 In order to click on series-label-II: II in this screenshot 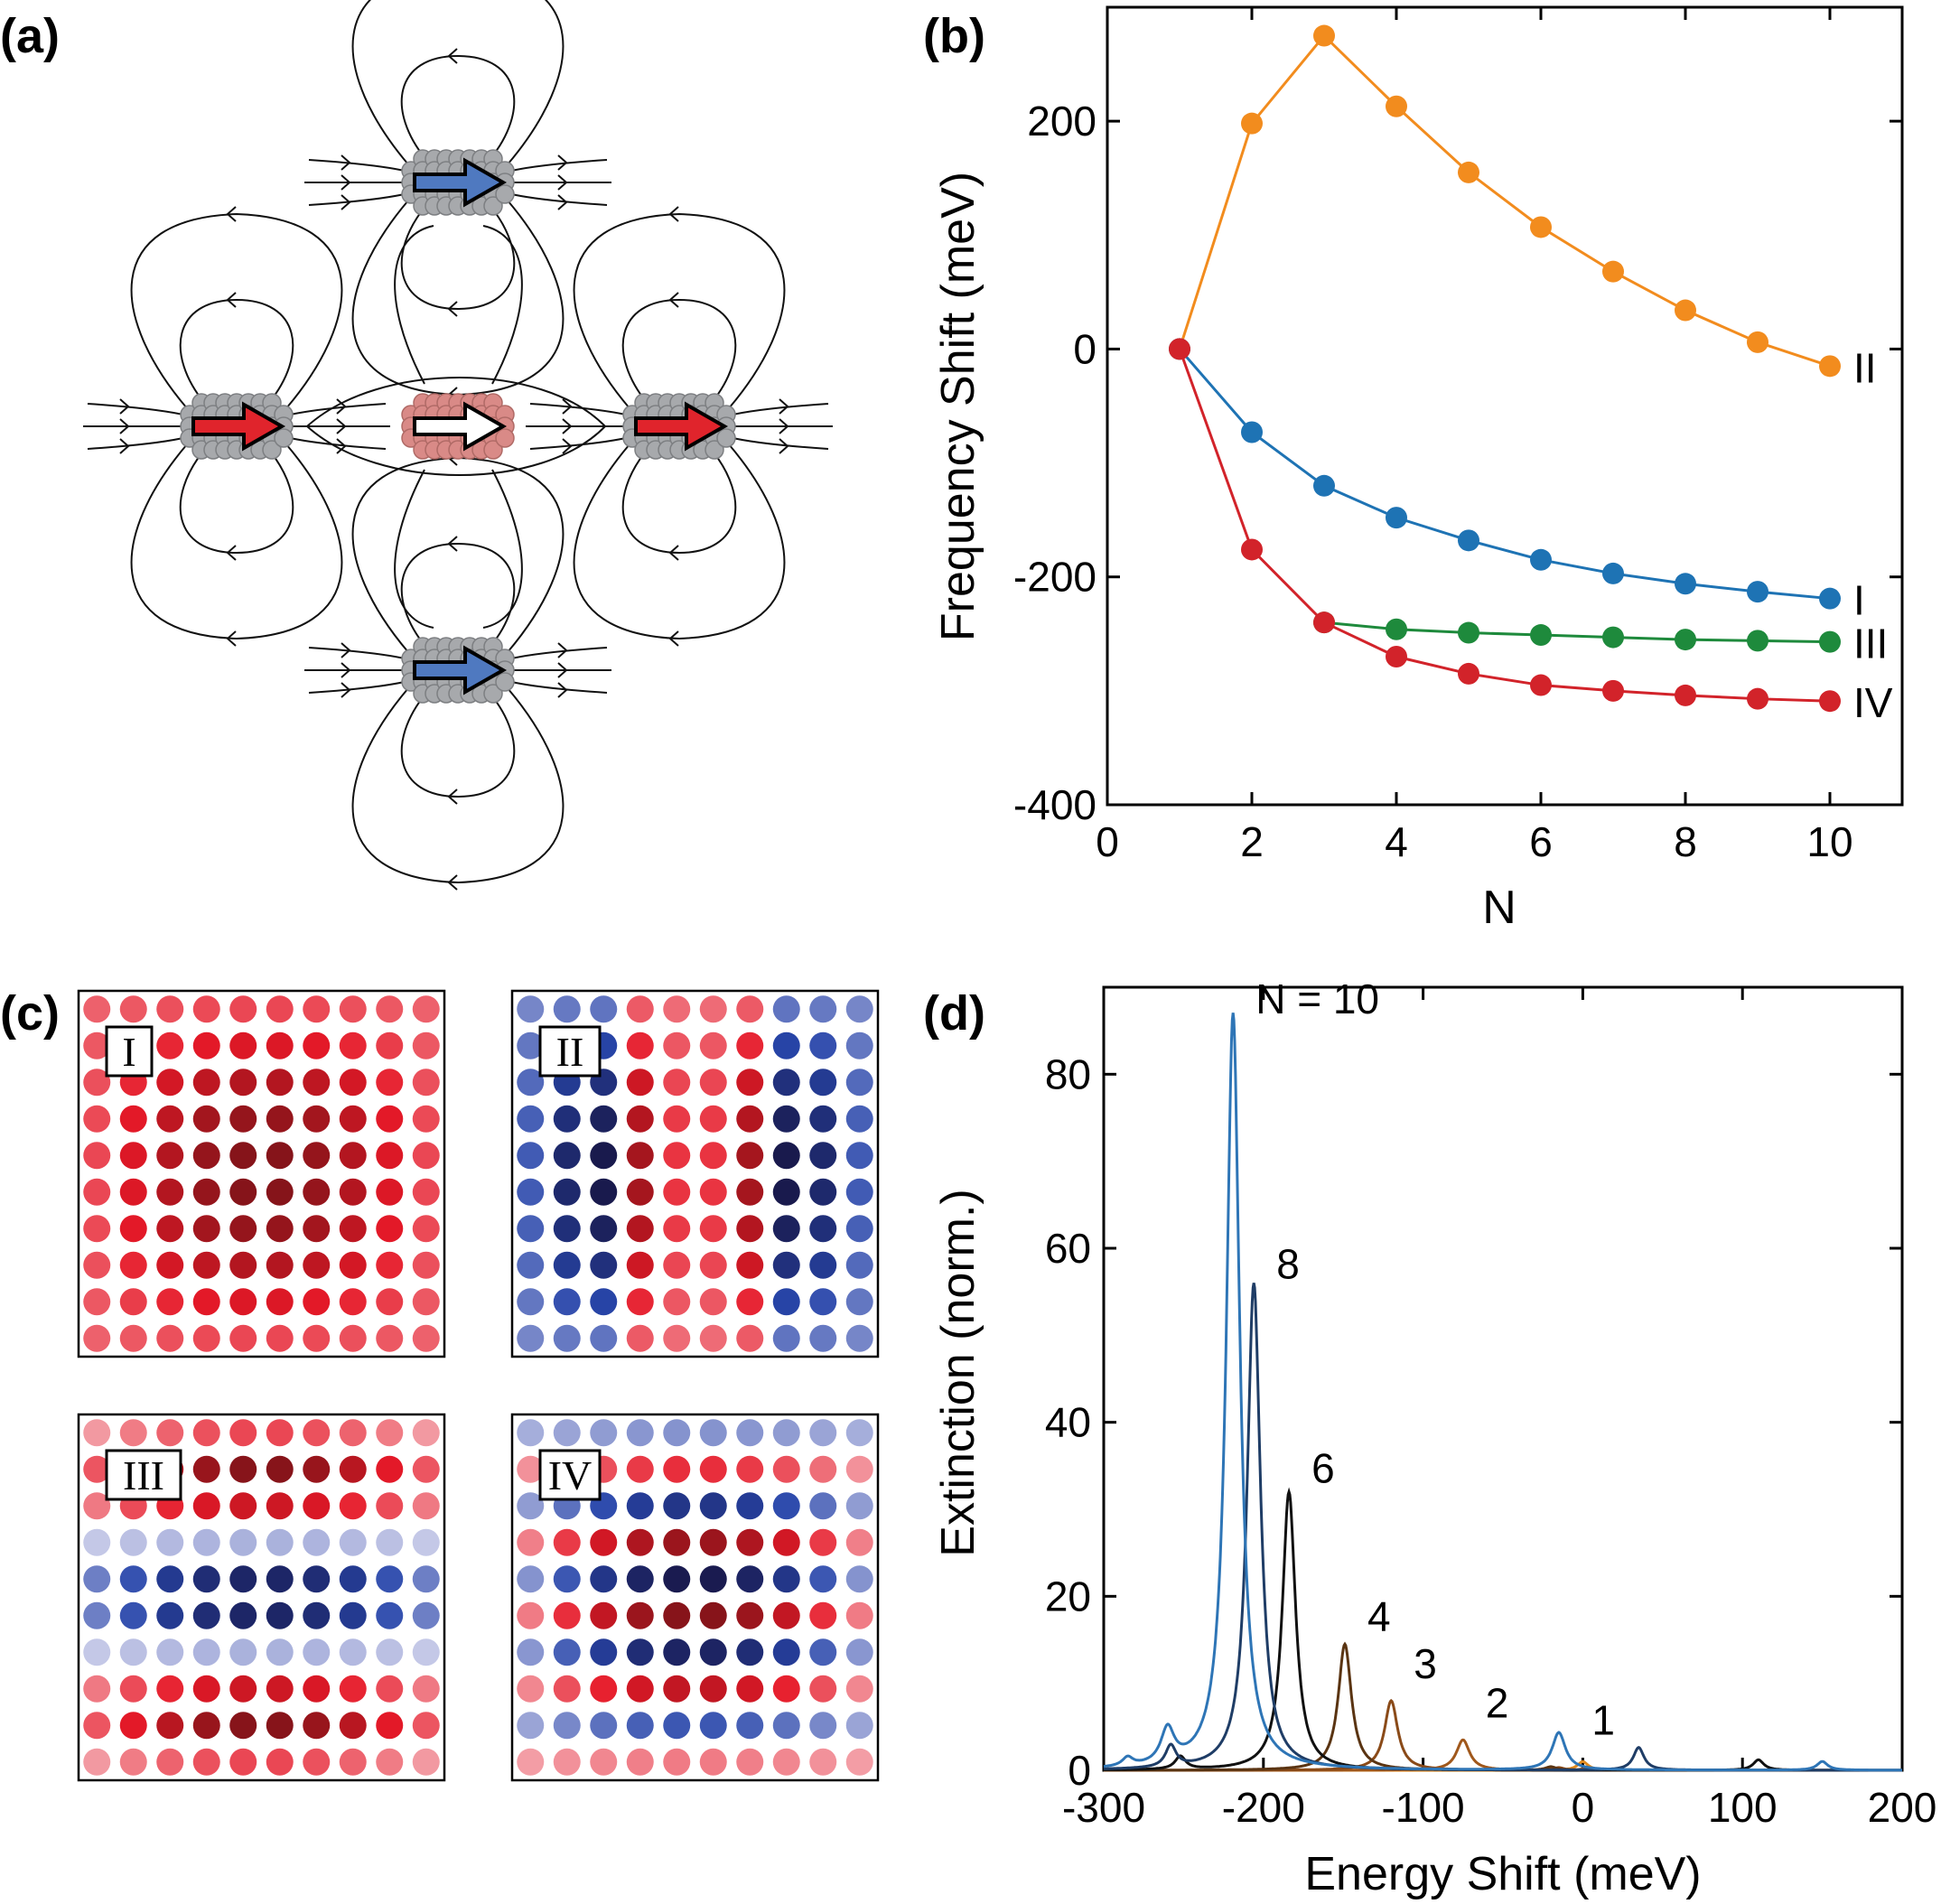, I will do `click(1865, 367)`.